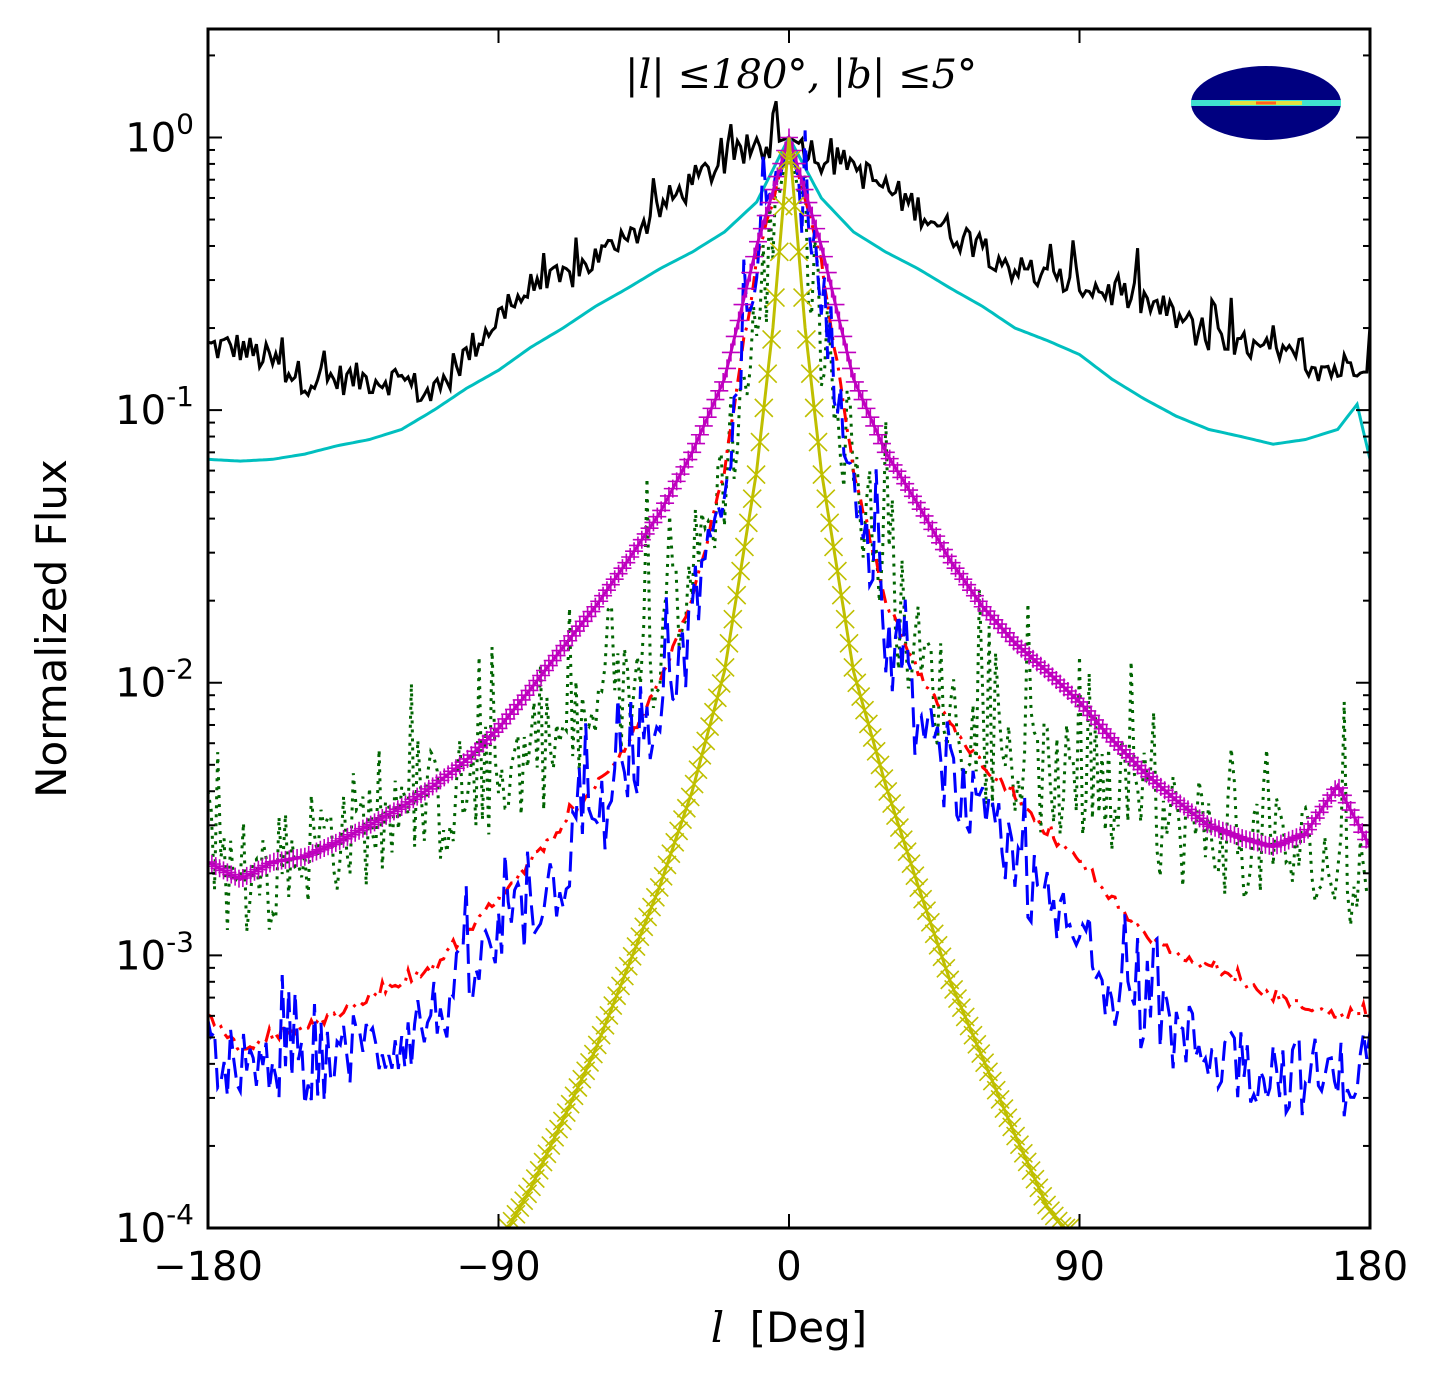 This screenshot has height=1390, width=1444. Describe the element at coordinates (1079, 1267) in the screenshot. I see `x-tick-label: 90` at that location.